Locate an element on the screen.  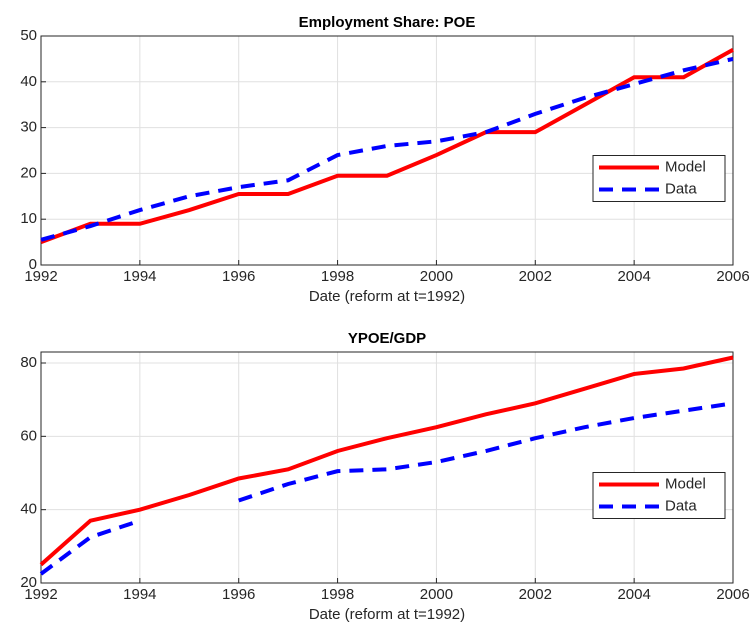
chart-title: YPOE/GDP is located at coordinates (387, 338).